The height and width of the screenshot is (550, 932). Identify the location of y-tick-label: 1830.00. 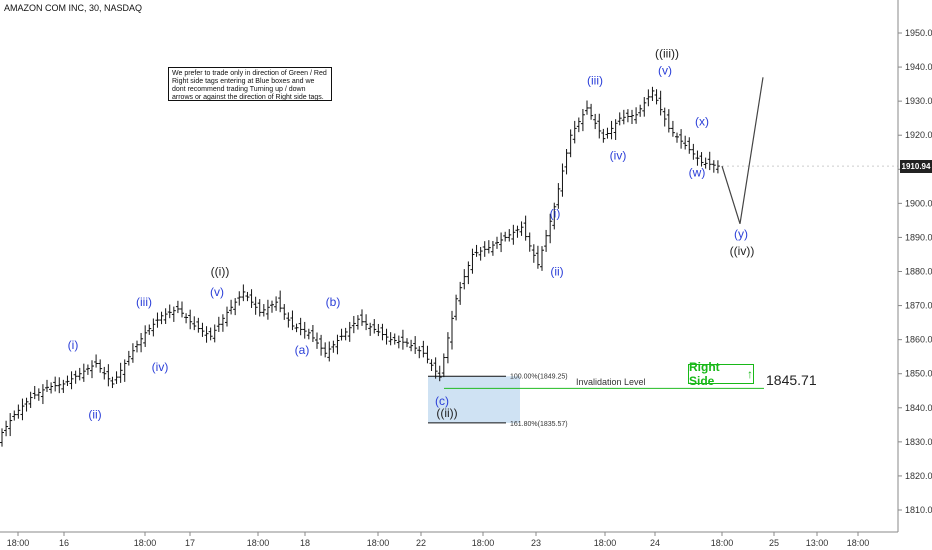
(918, 442).